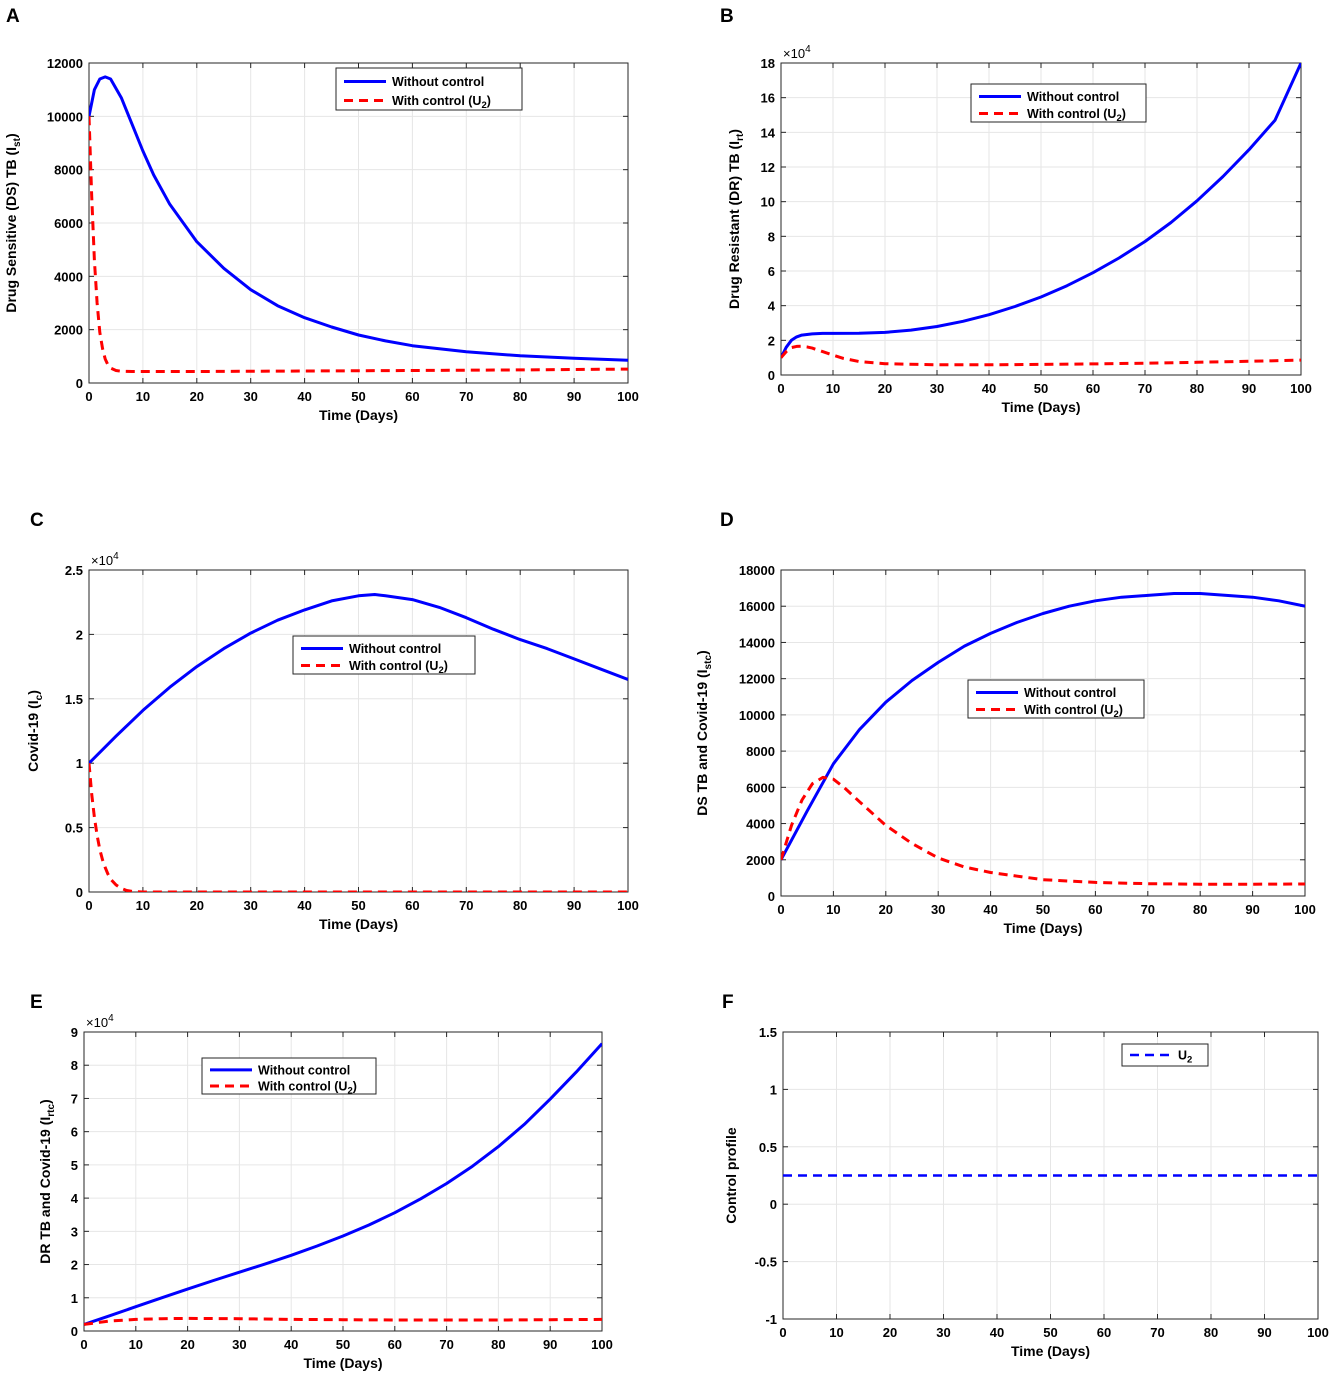 The image size is (1335, 1380). Describe the element at coordinates (74, 570) in the screenshot. I see `y-tick-label: 2.5` at that location.